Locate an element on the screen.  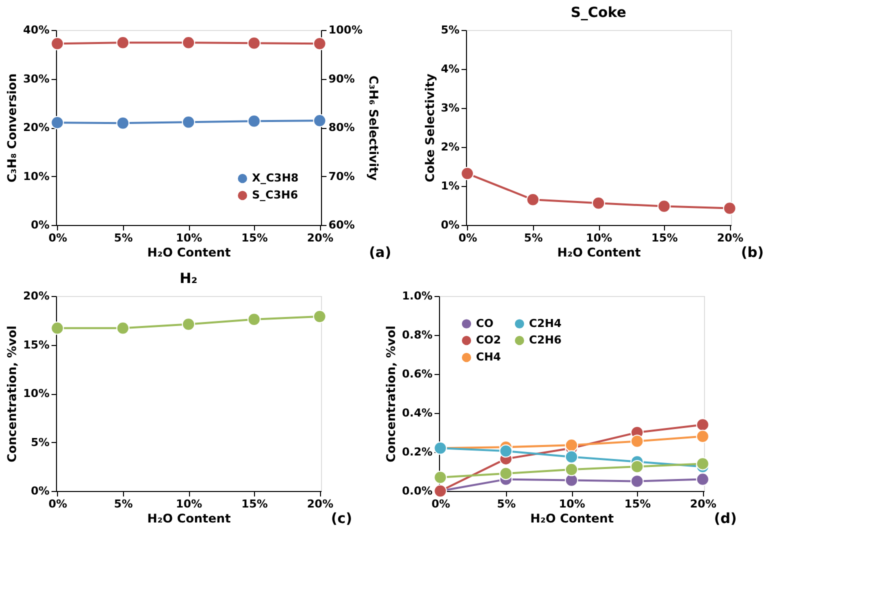
legend-label: CH4 is located at coordinates (489, 357).